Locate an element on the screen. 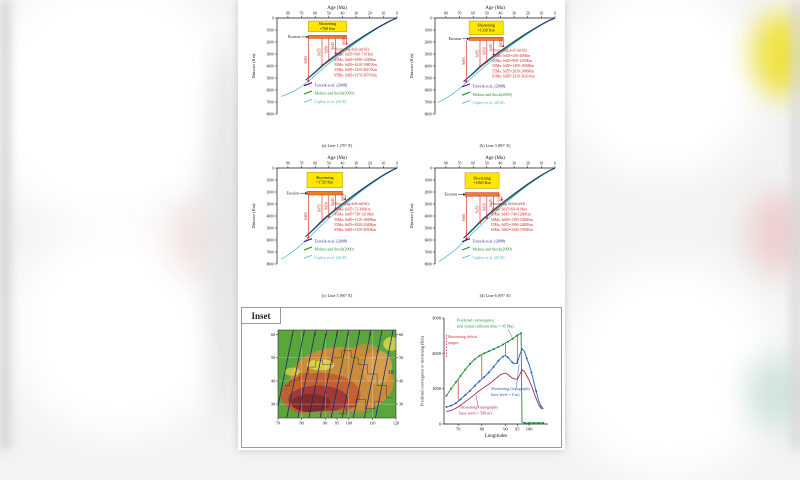  map-y-tick: 30 is located at coordinates (273, 404).